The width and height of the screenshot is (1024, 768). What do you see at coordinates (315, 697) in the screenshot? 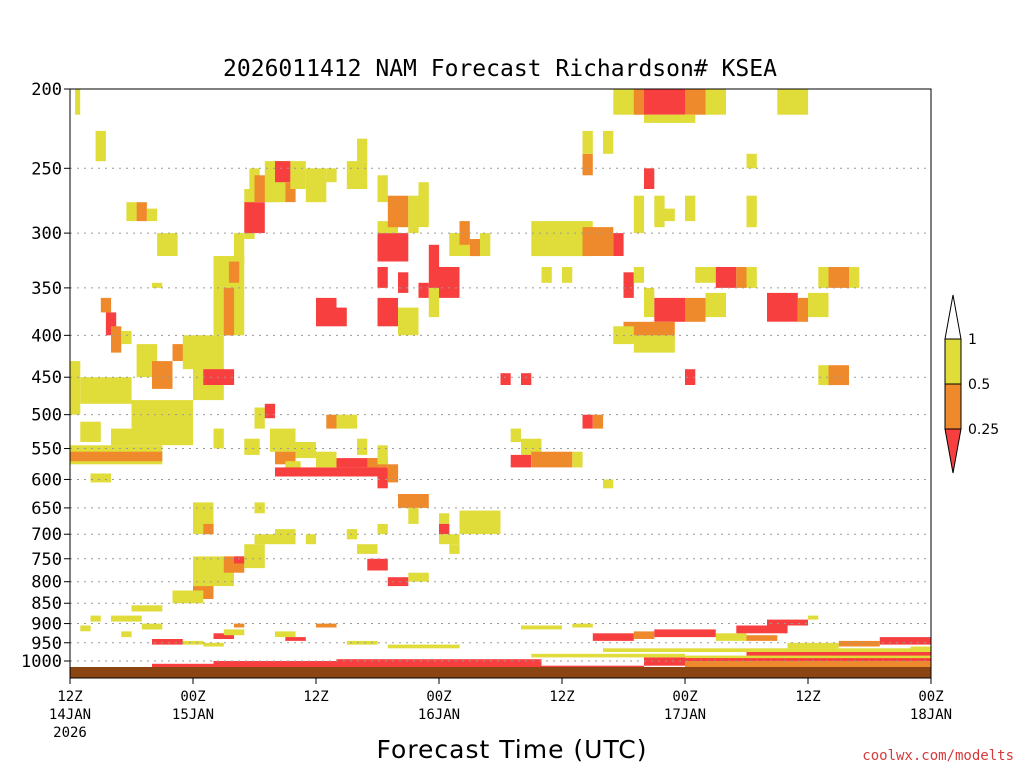
I see `x-tick-label-2-1: 12Z` at bounding box center [315, 697].